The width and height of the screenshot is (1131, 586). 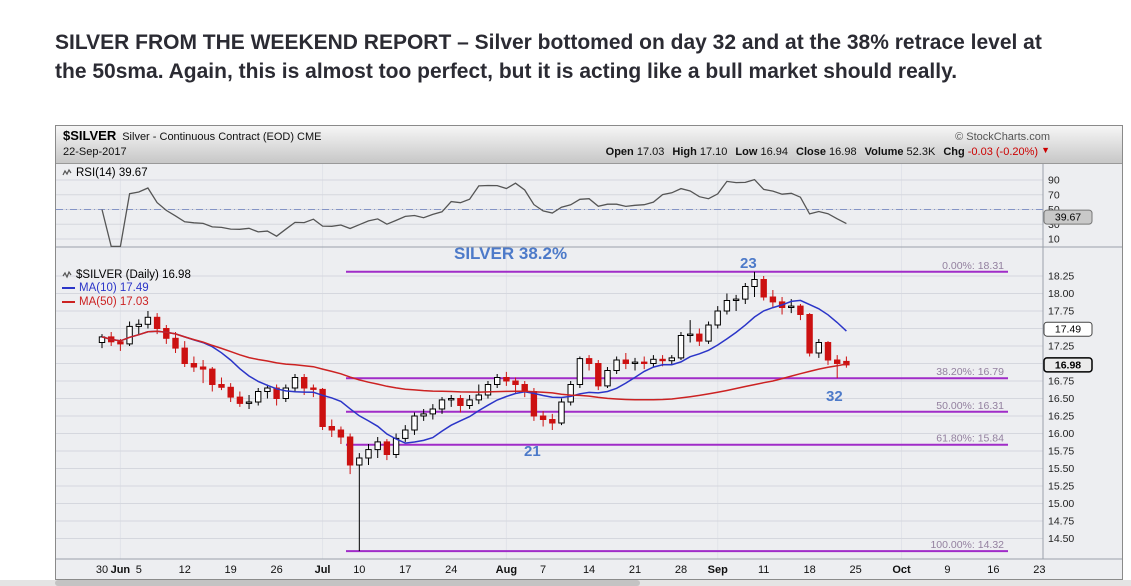 What do you see at coordinates (1061, 434) in the screenshot?
I see `price-axis-label: 16.00` at bounding box center [1061, 434].